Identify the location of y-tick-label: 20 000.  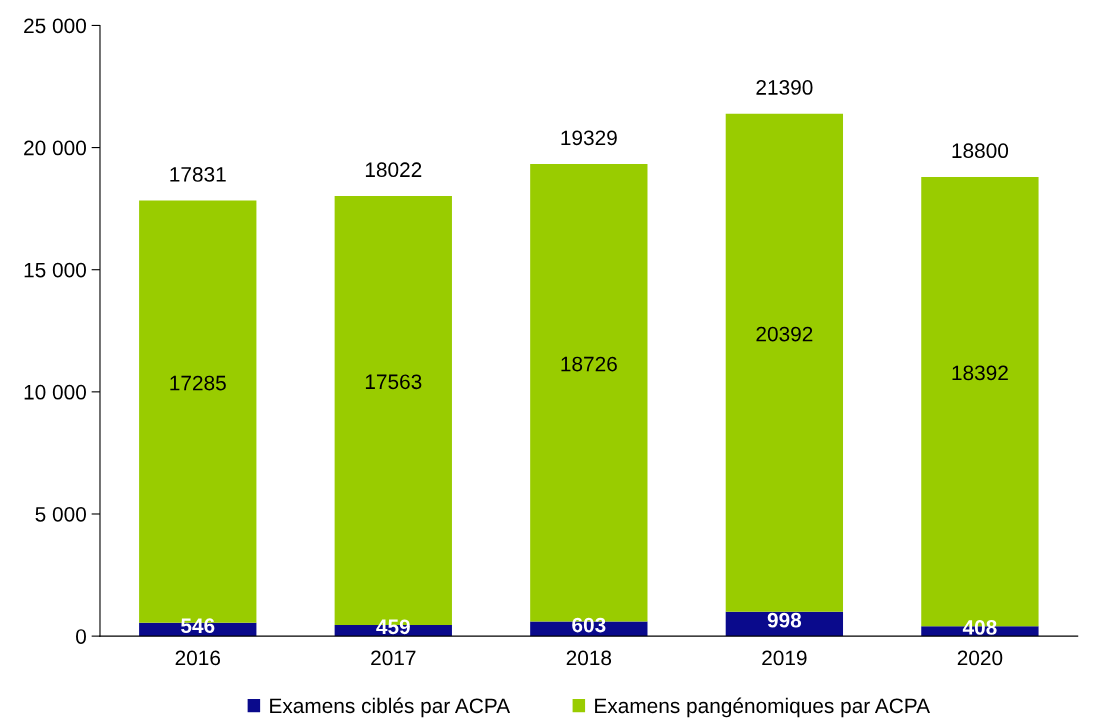
(55, 148).